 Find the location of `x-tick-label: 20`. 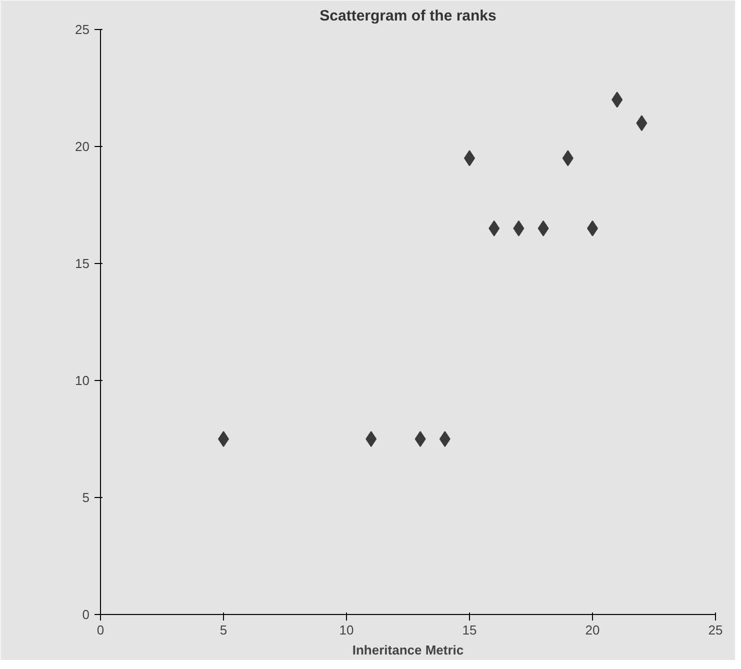

x-tick-label: 20 is located at coordinates (592, 630).